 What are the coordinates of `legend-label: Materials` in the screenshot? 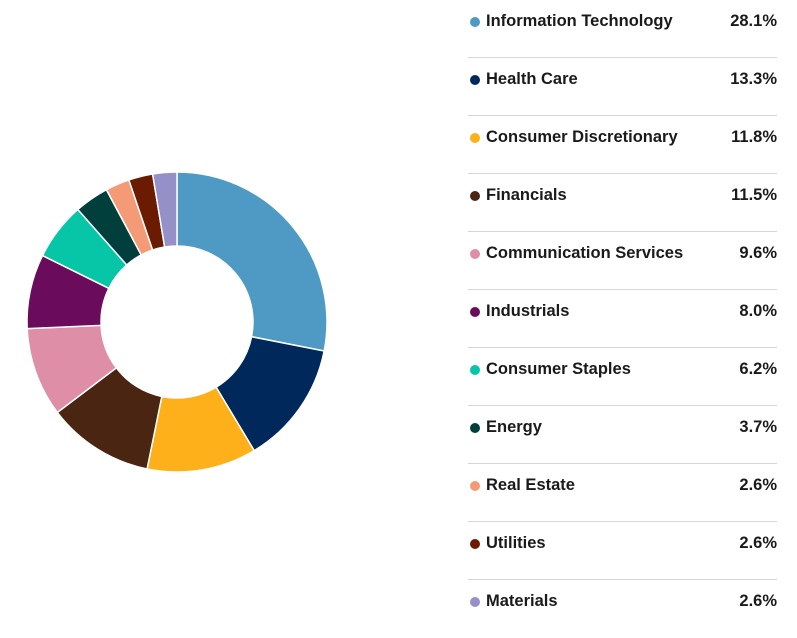 It's located at (522, 601).